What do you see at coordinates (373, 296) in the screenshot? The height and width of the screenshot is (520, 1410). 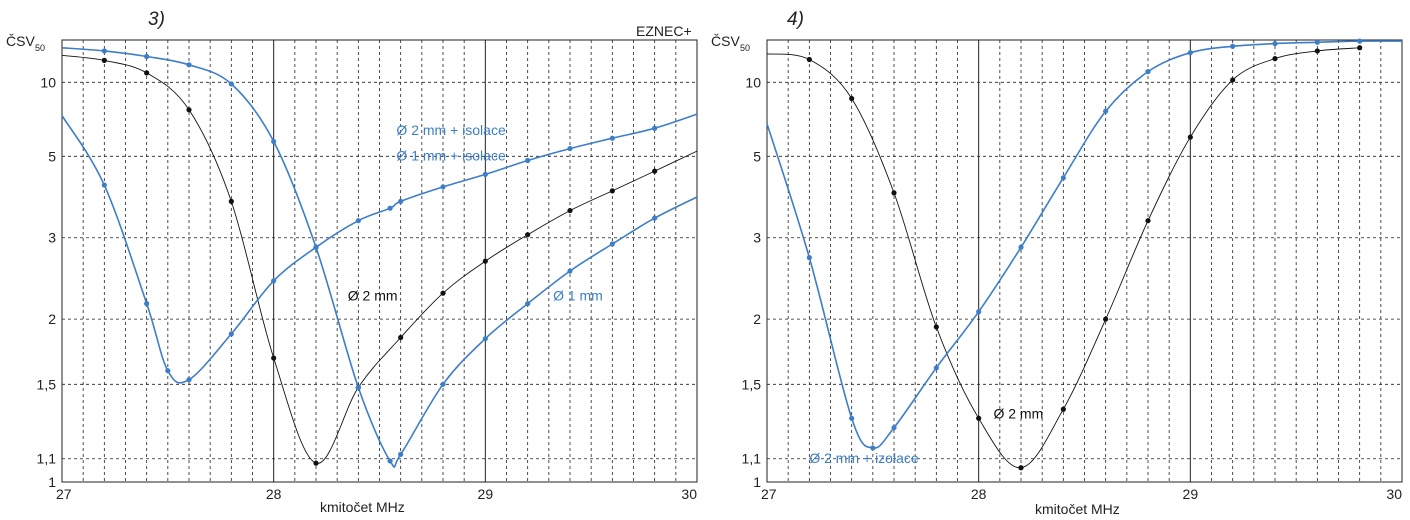 I see `series-annotation: Ø 2 mm` at bounding box center [373, 296].